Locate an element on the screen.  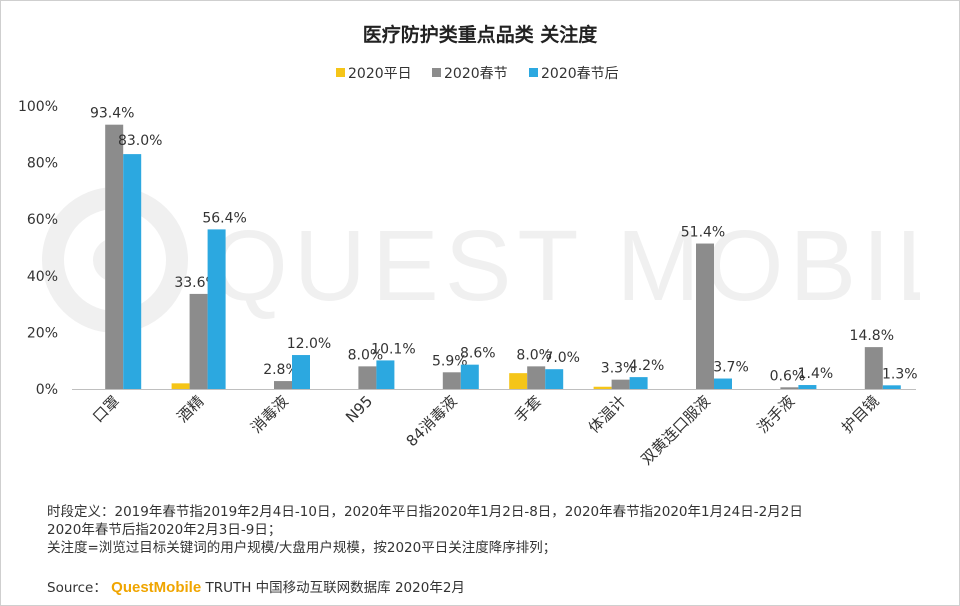
data-label: 4.2% is located at coordinates (647, 366).